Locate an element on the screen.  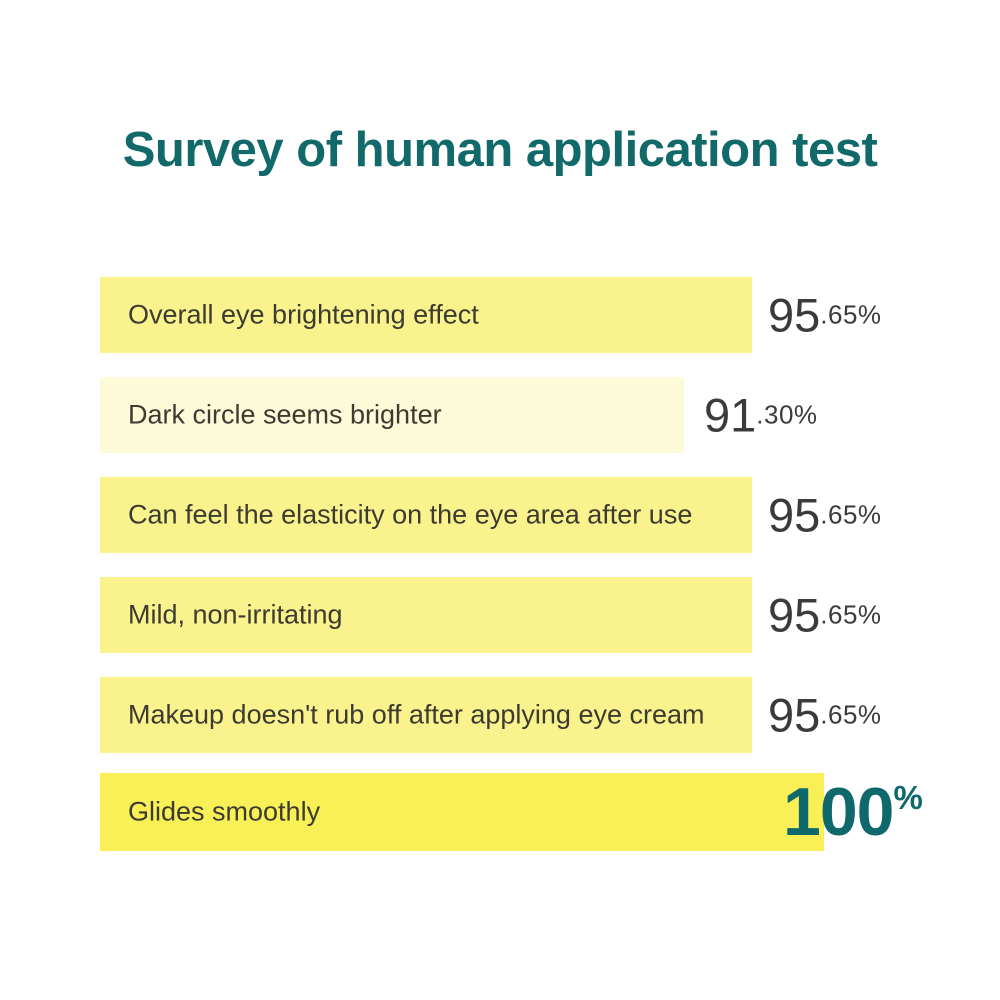
survey-row-glides: Glides smoothly 100% is located at coordinates (530, 812).